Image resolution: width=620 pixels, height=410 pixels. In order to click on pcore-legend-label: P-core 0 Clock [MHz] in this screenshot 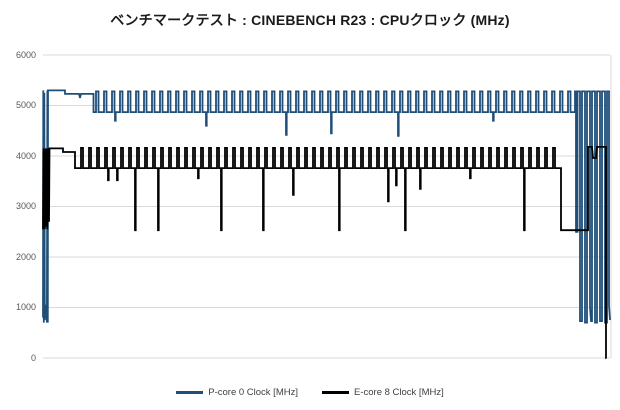, I will do `click(253, 392)`.